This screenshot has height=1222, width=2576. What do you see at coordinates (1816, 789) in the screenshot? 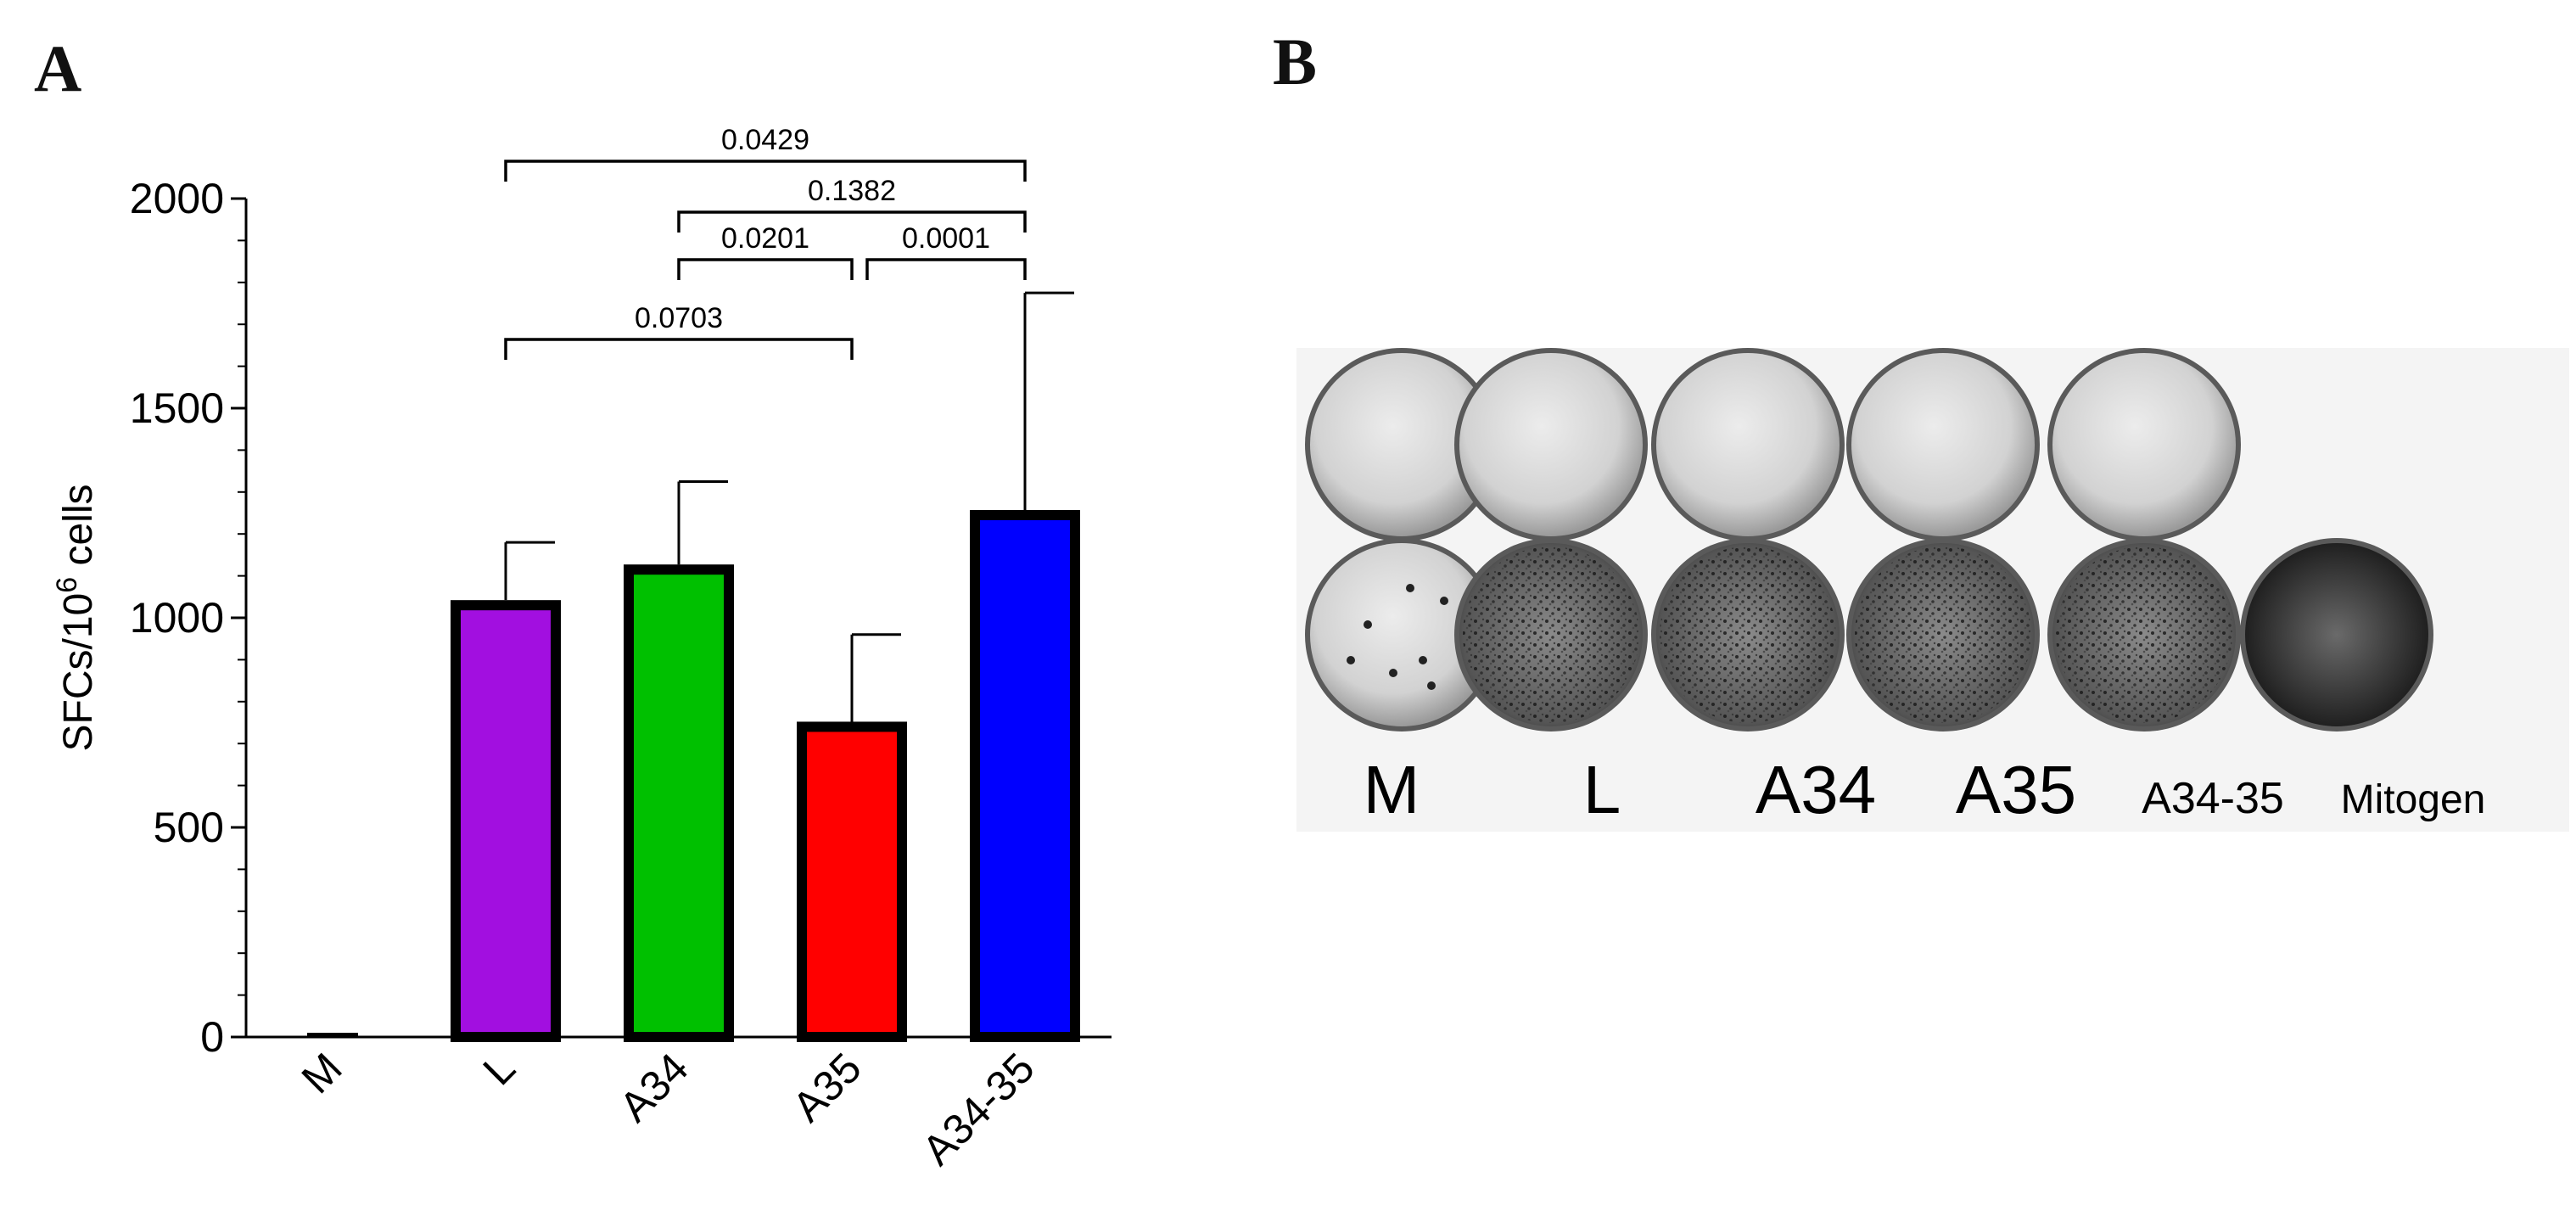
I see `well-label: A34` at bounding box center [1816, 789].